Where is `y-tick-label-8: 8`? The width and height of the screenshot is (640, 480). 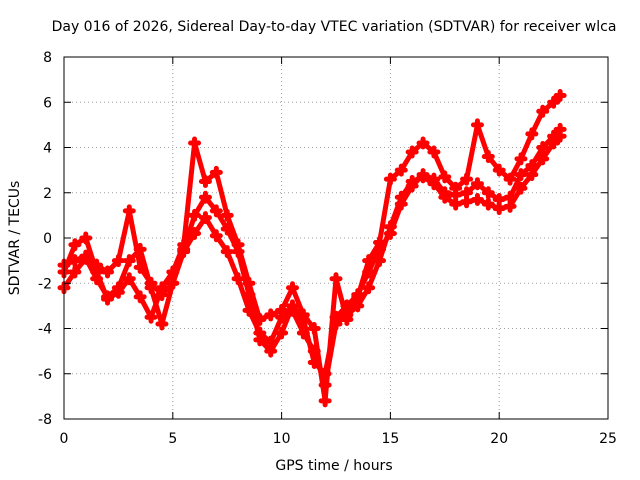
y-tick-label-8: 8 is located at coordinates (47, 58).